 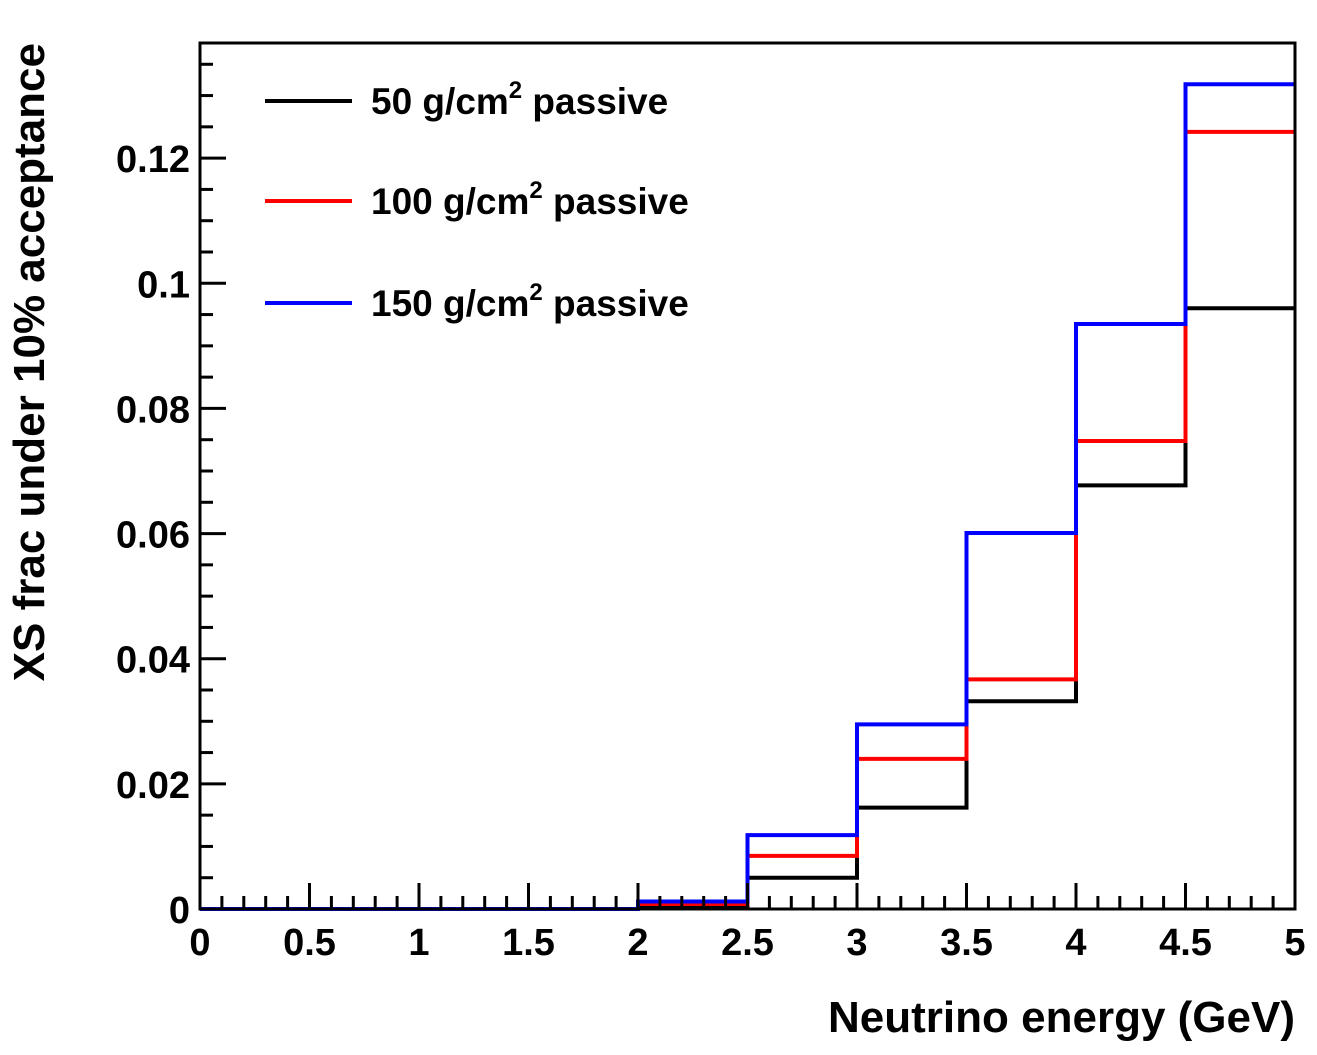 I want to click on x-tick-label: 5, so click(x=1294, y=943).